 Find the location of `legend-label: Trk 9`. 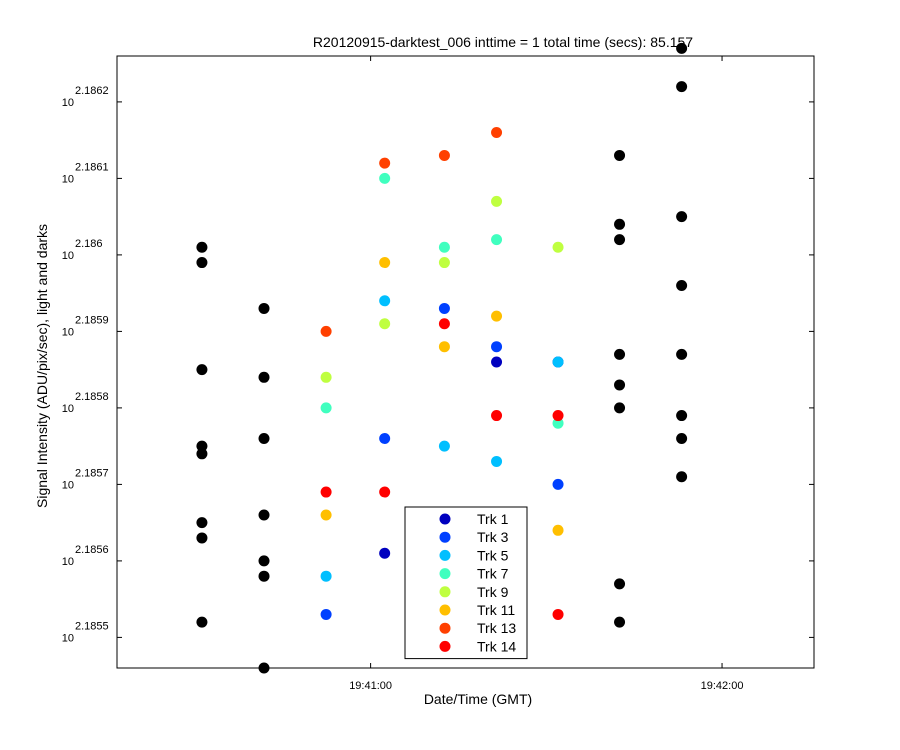

legend-label: Trk 9 is located at coordinates (493, 592).